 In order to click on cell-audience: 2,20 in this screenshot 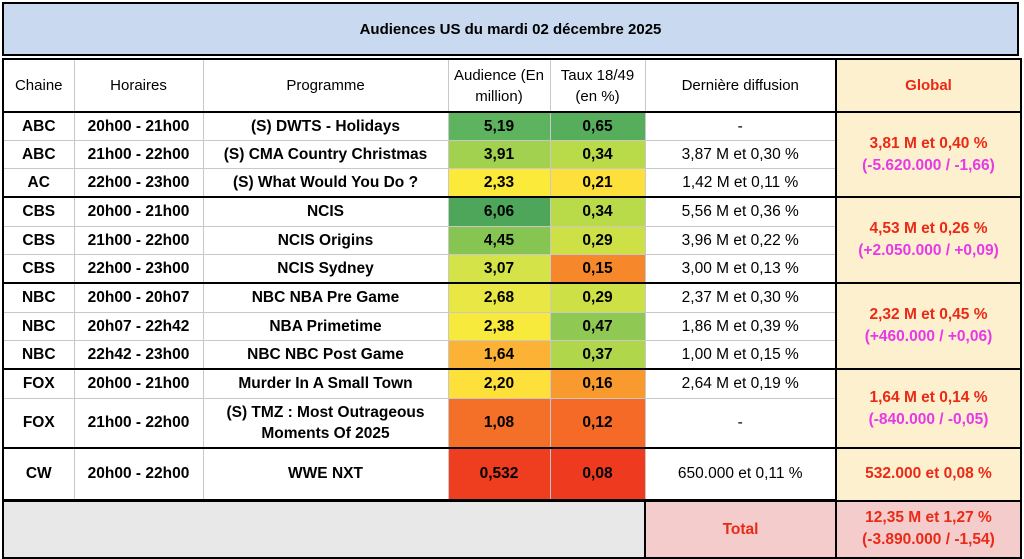, I will do `click(499, 383)`.